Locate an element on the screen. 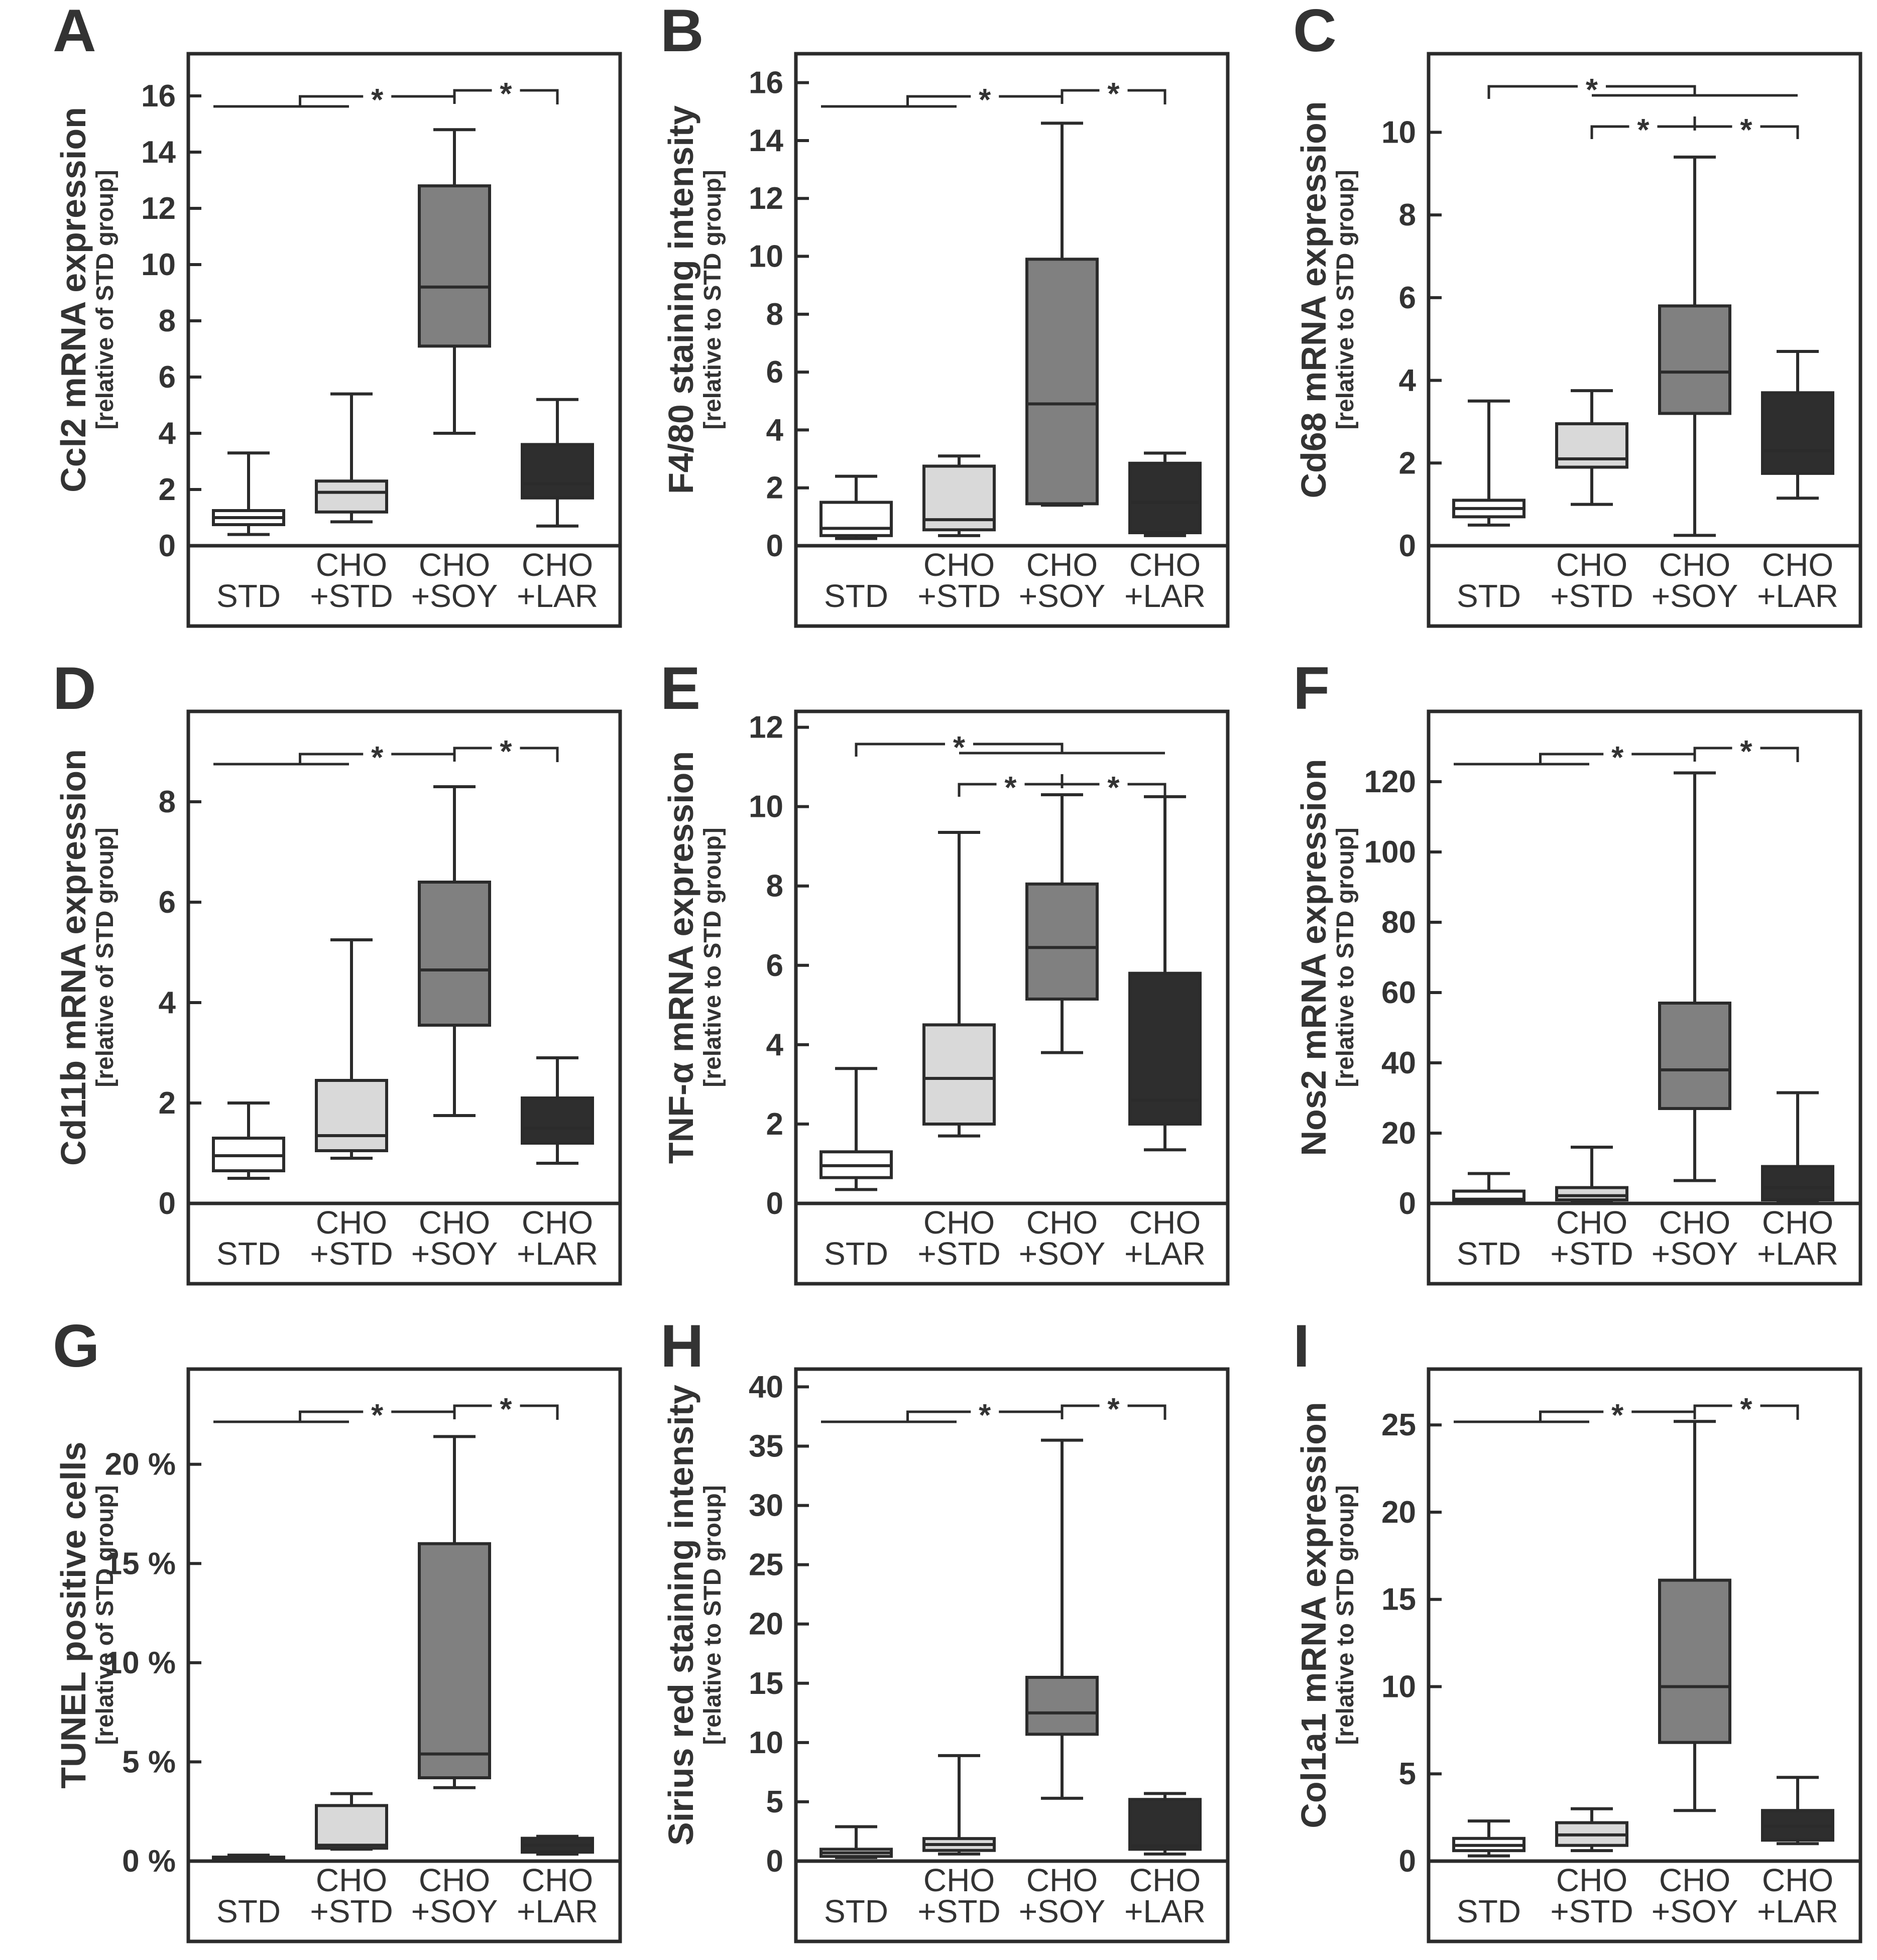 This screenshot has height=1960, width=1877. significance-brackets: * * * is located at coordinates (1643, 110).